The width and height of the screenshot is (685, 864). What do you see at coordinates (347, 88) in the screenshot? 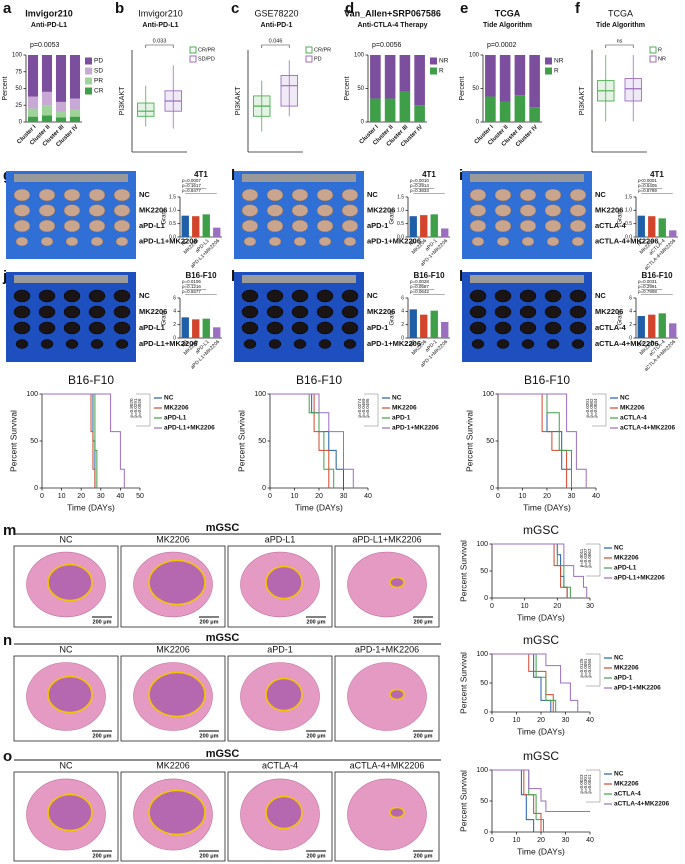
I see `y-axis-label: Percent` at bounding box center [347, 88].